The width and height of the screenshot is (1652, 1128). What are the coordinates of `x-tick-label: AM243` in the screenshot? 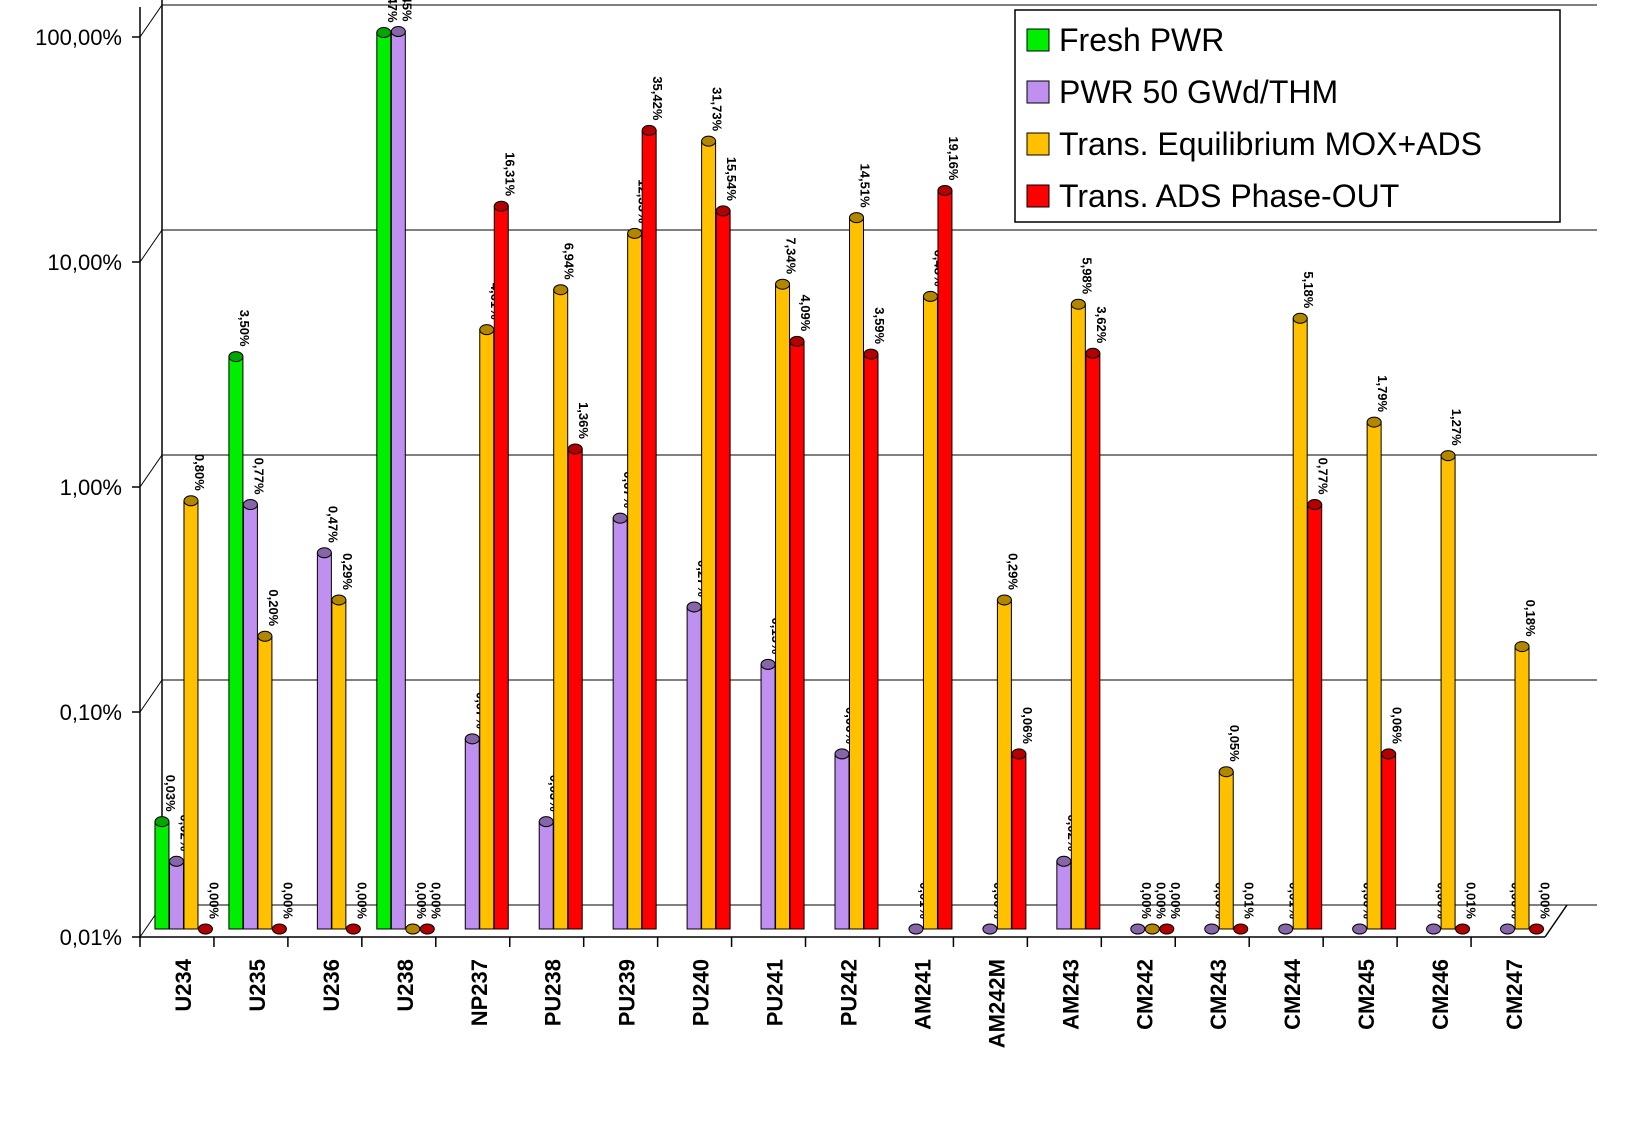 It's located at (1070, 994).